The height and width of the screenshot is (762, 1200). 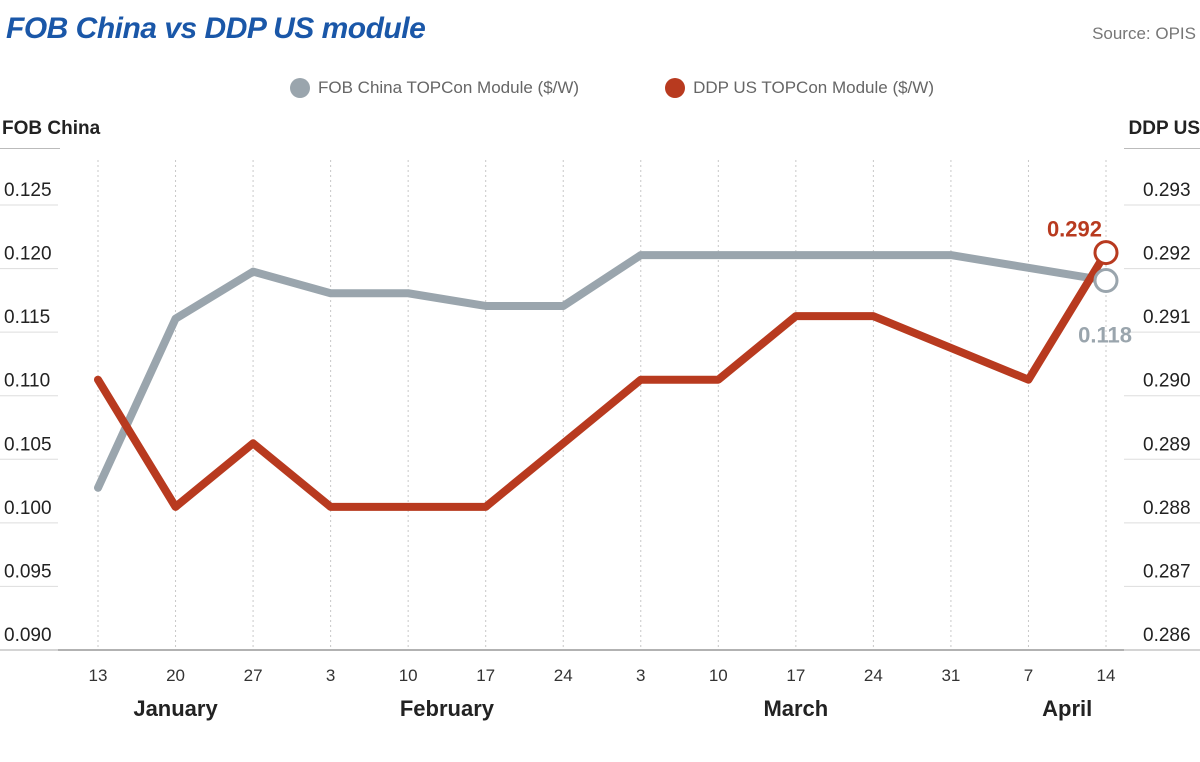 I want to click on end-marker-fob-china, so click(x=1106, y=281).